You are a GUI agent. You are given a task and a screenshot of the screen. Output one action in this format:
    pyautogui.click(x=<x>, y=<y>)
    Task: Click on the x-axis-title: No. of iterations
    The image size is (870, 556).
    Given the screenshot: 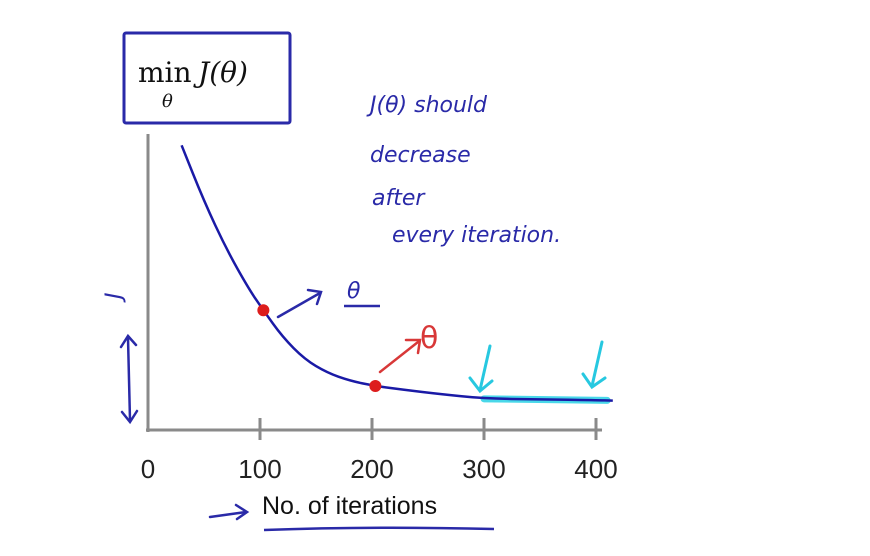 What is the action you would take?
    pyautogui.click(x=349, y=506)
    